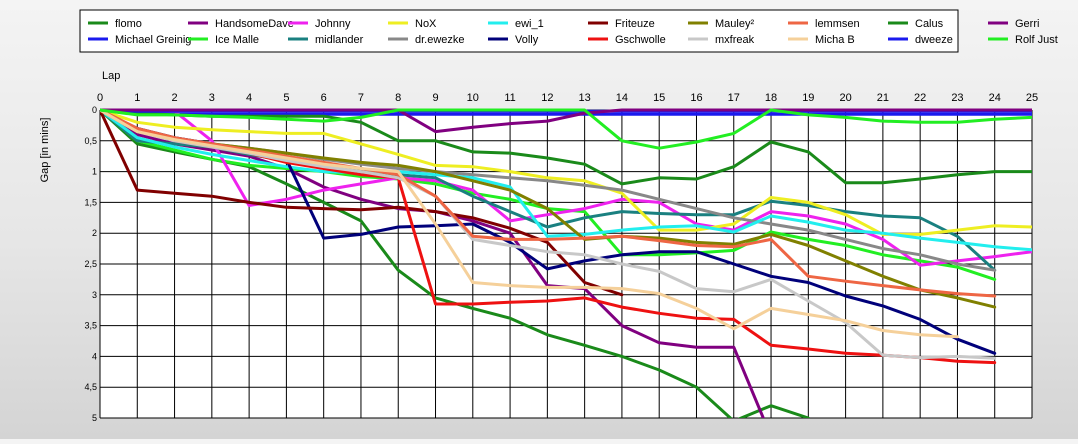  Describe the element at coordinates (1032, 98) in the screenshot. I see `x-tick-label: 25` at that location.